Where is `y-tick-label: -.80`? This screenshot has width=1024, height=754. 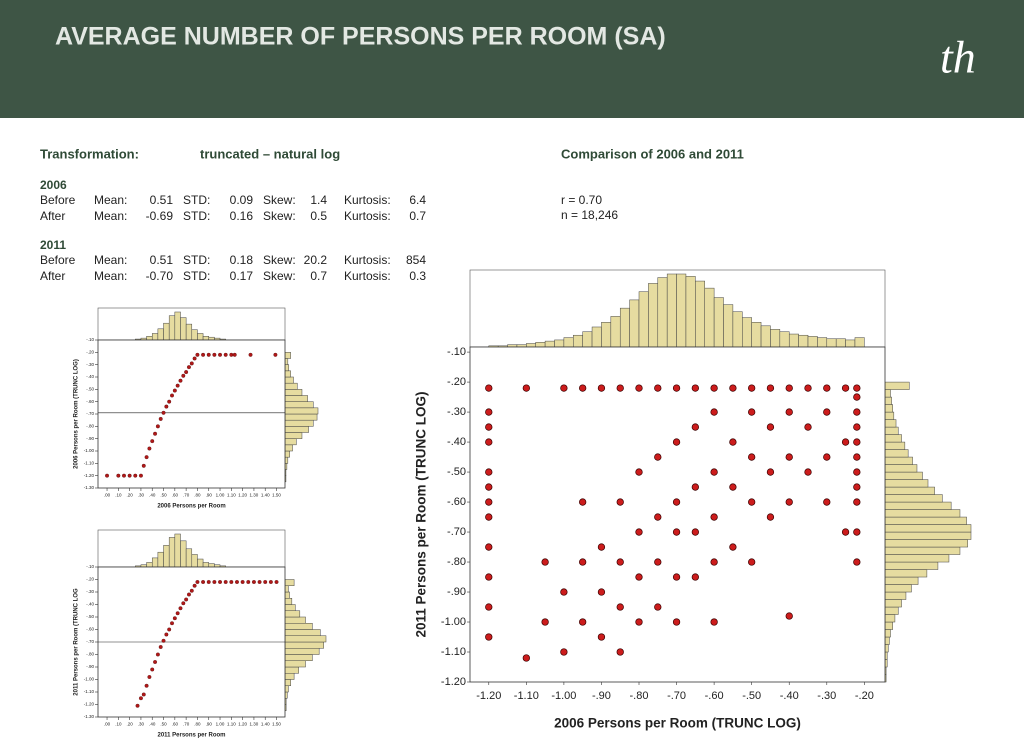
y-tick-label: -.80 is located at coordinates (456, 562).